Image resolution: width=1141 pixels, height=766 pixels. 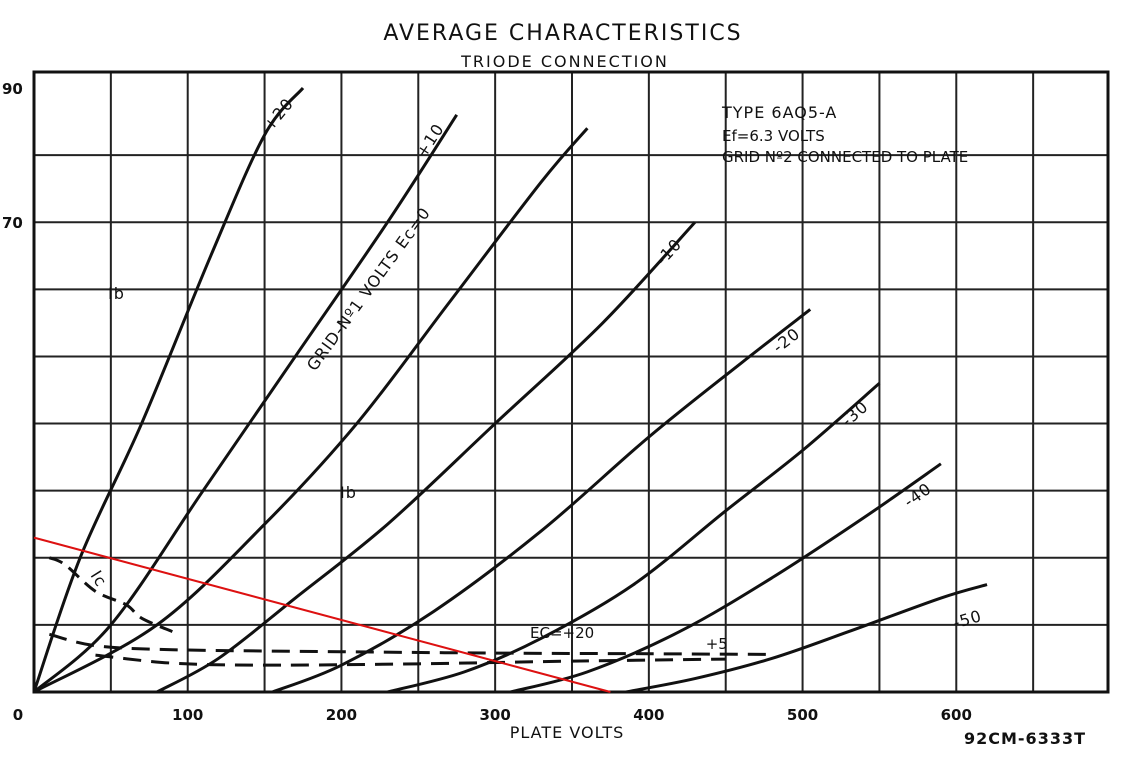 I want to click on x-tick-label: 100, so click(x=187, y=715).